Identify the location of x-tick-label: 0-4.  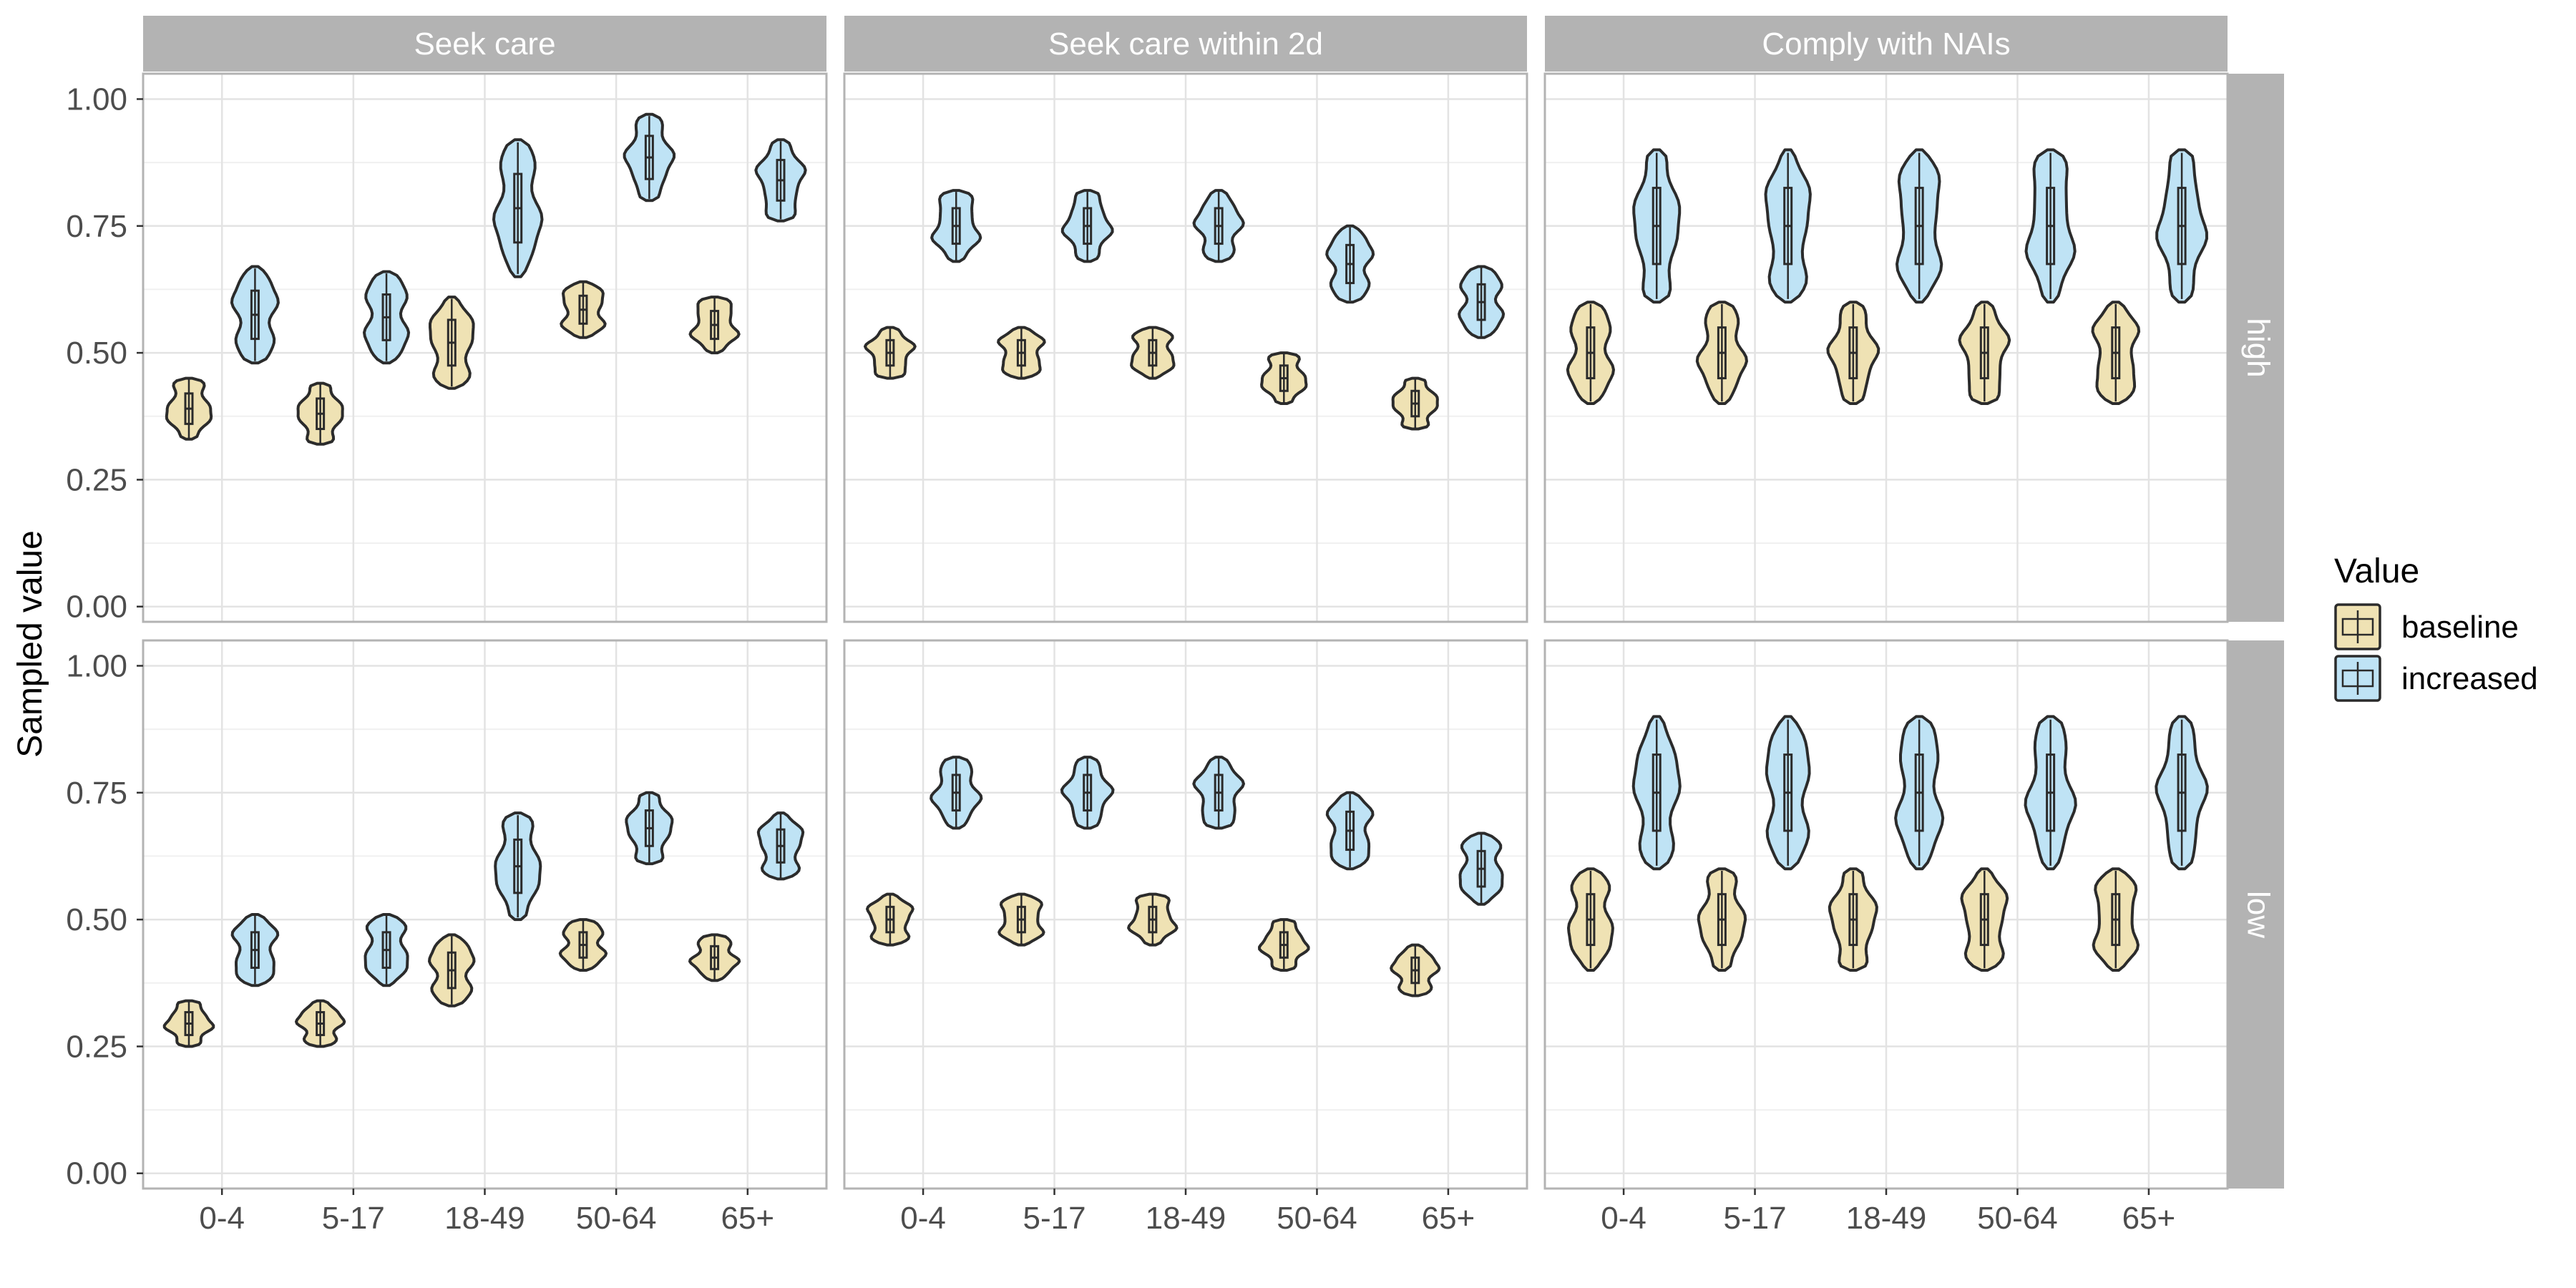
(1623, 1218).